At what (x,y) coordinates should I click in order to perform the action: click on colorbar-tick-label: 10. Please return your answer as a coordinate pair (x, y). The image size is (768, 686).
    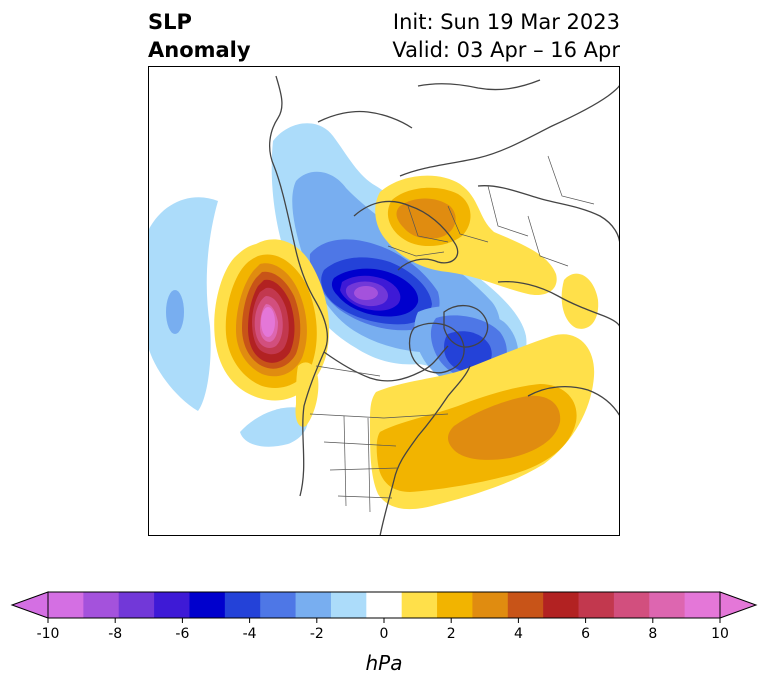
    Looking at the image, I should click on (720, 634).